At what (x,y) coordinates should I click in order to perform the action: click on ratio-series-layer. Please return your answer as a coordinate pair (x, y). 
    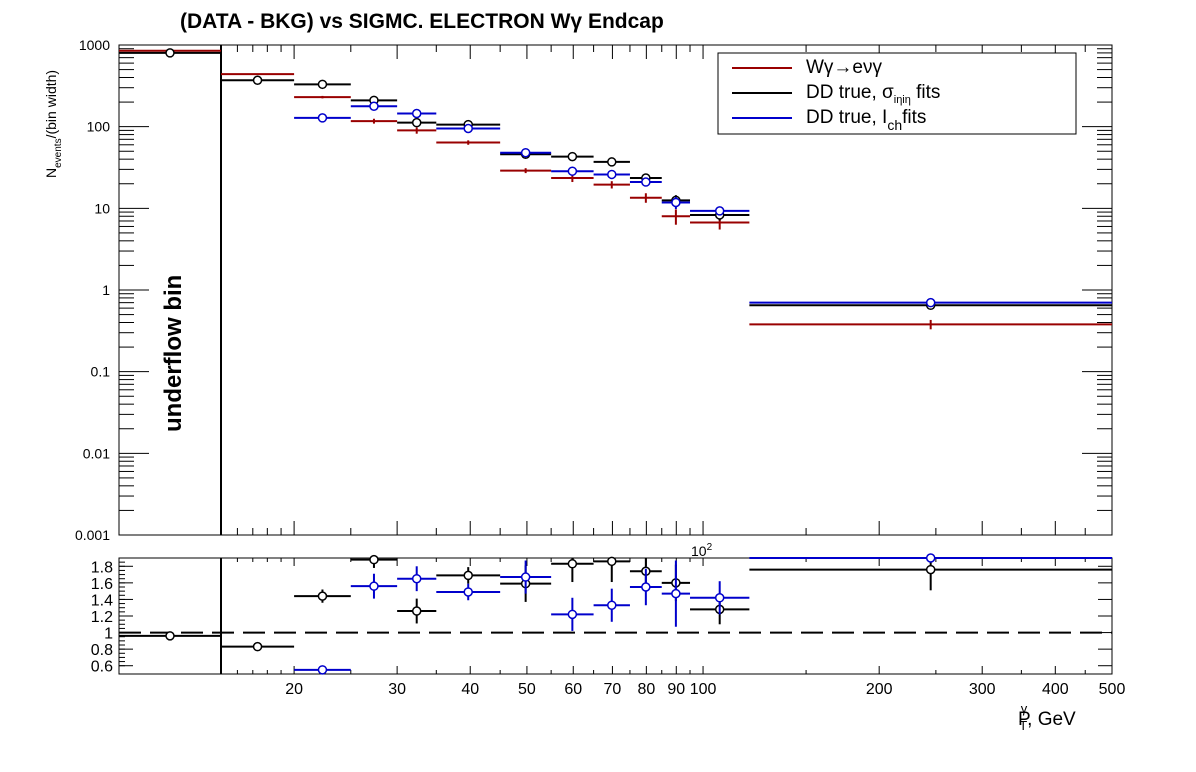
    Looking at the image, I should click on (615, 614).